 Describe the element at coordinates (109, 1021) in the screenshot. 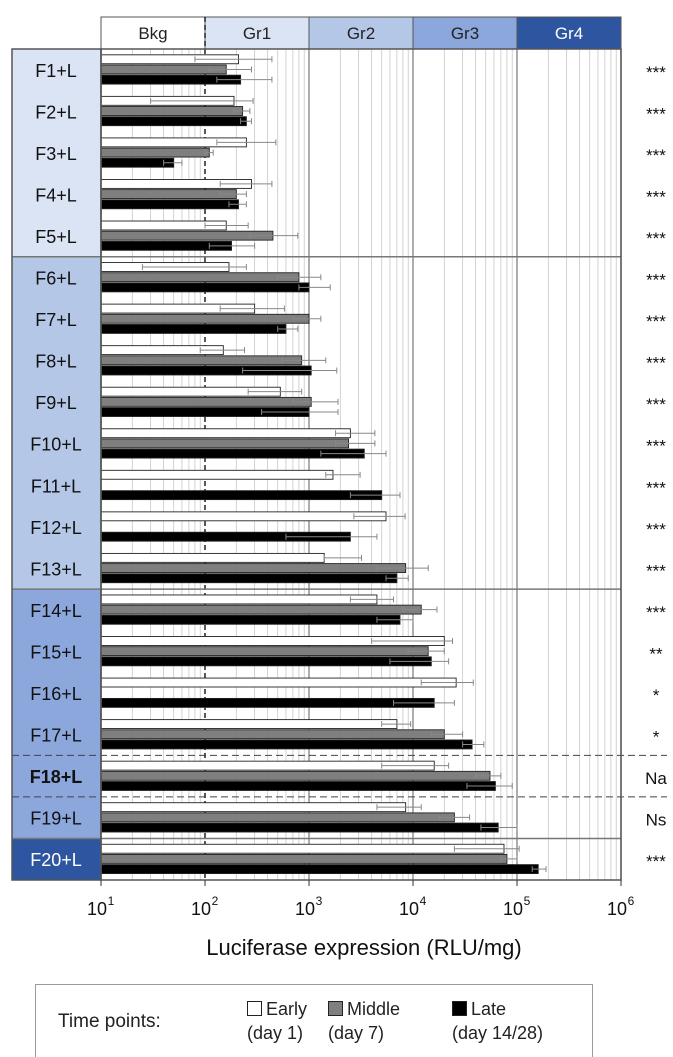

I see `legend-title: Time points:` at that location.